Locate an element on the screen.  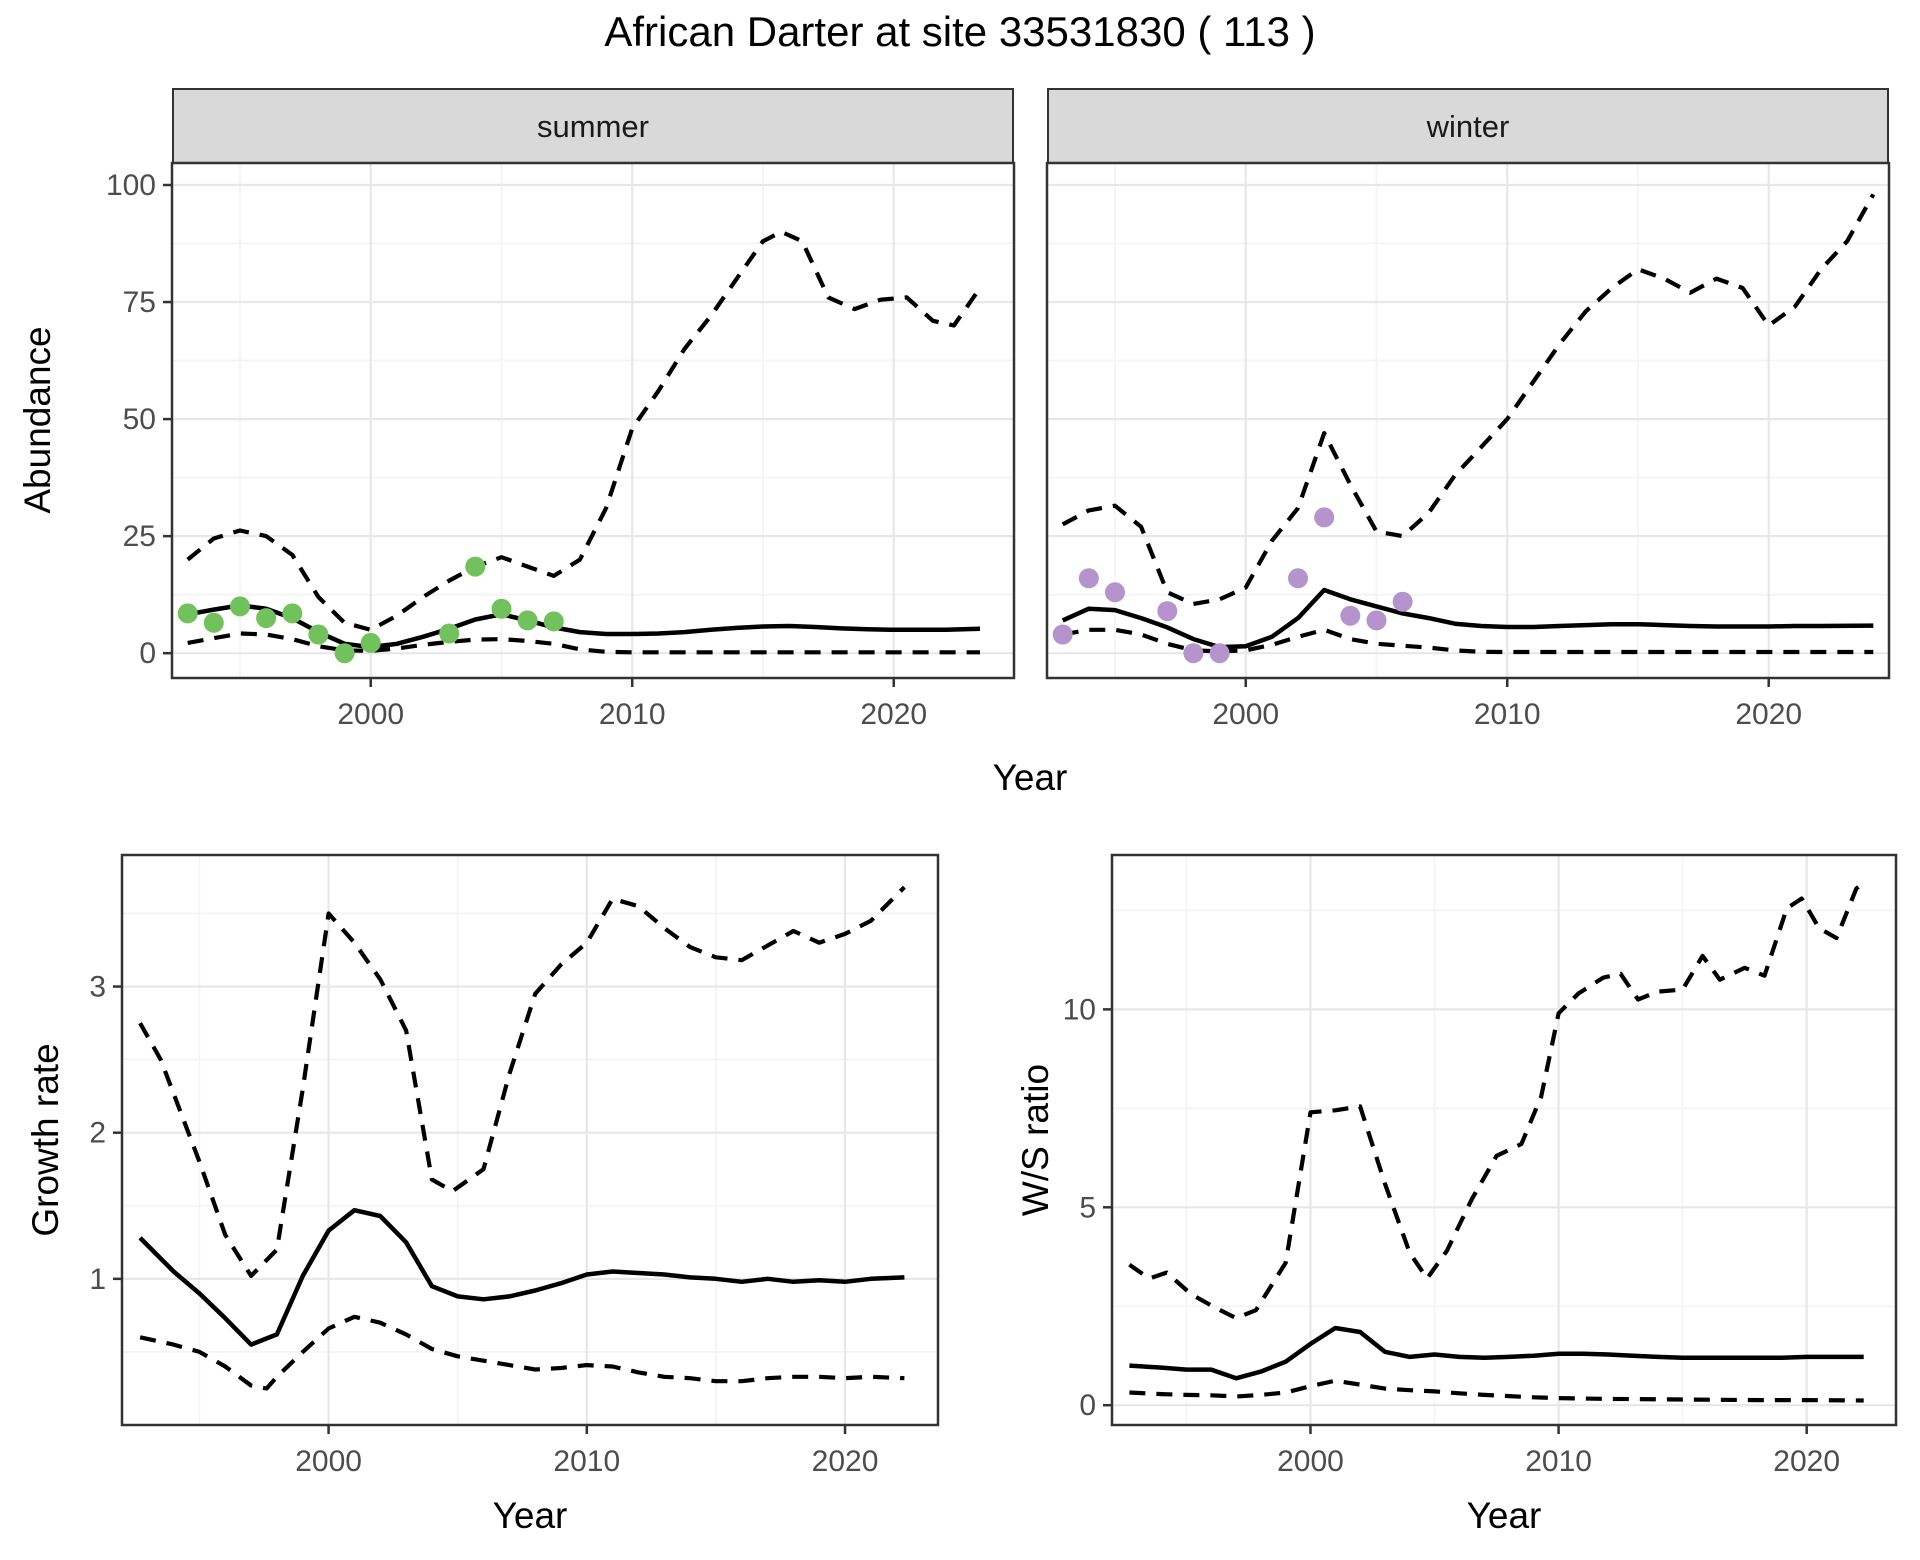
abundance-axis-title: Abundance is located at coordinates (37, 420).